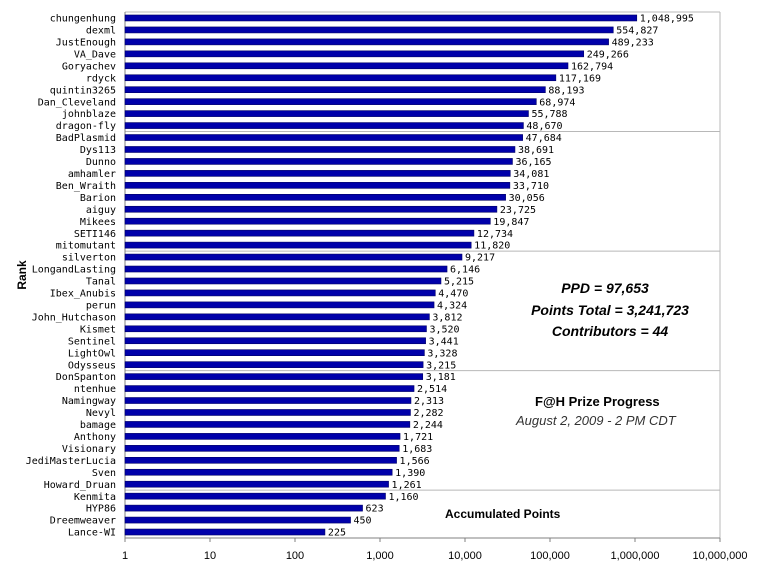 The width and height of the screenshot is (762, 574). What do you see at coordinates (210, 556) in the screenshot?
I see `x-tick-label: 10` at bounding box center [210, 556].